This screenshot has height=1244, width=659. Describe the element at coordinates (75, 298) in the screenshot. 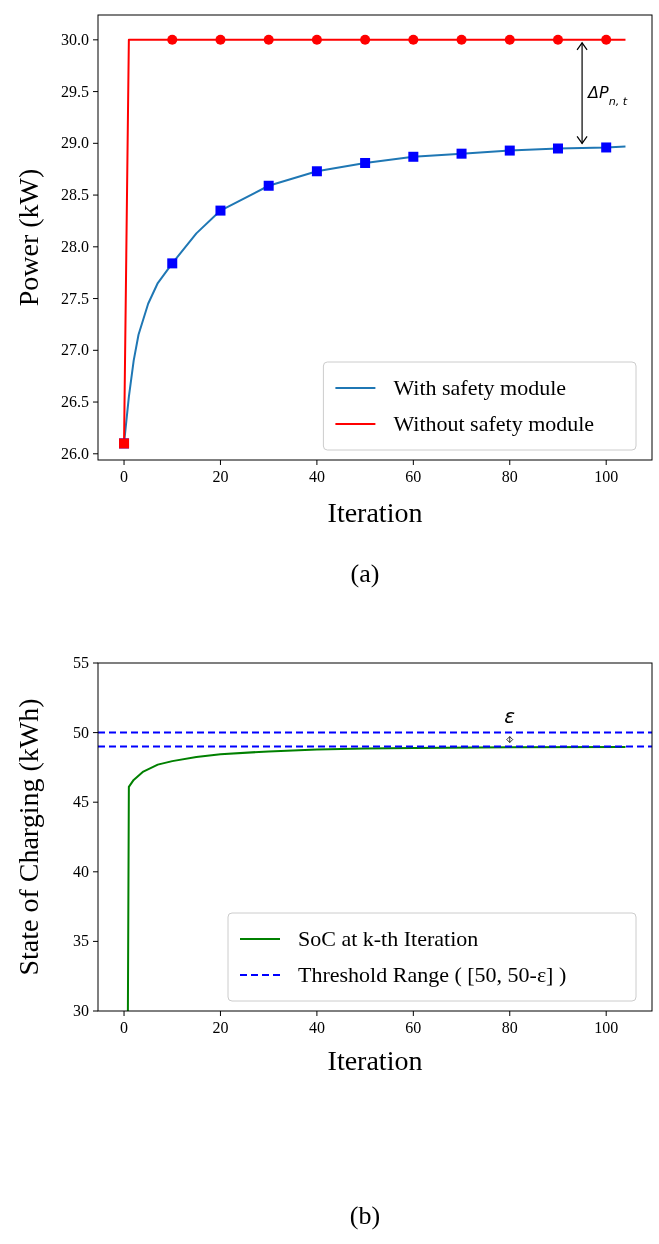

I see `y-tick-label: 27.5` at that location.